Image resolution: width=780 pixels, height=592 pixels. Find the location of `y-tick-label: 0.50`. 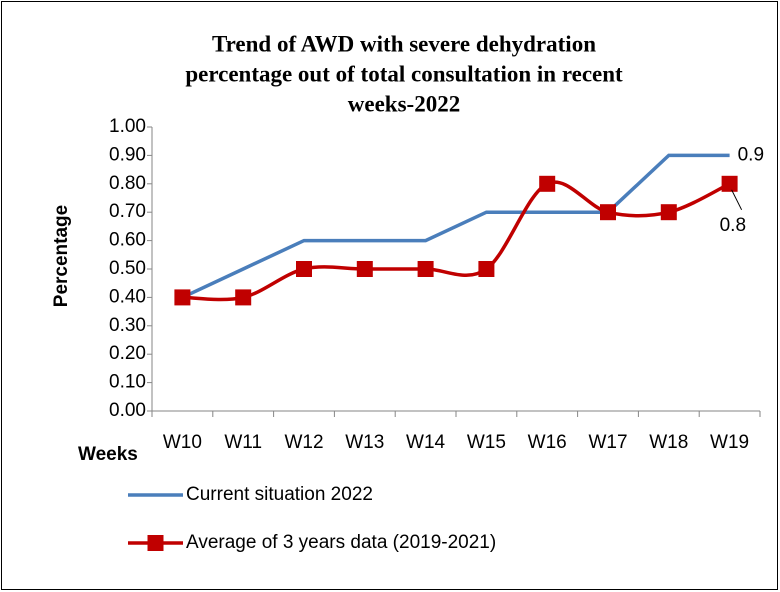

y-tick-label: 0.50 is located at coordinates (127, 268).